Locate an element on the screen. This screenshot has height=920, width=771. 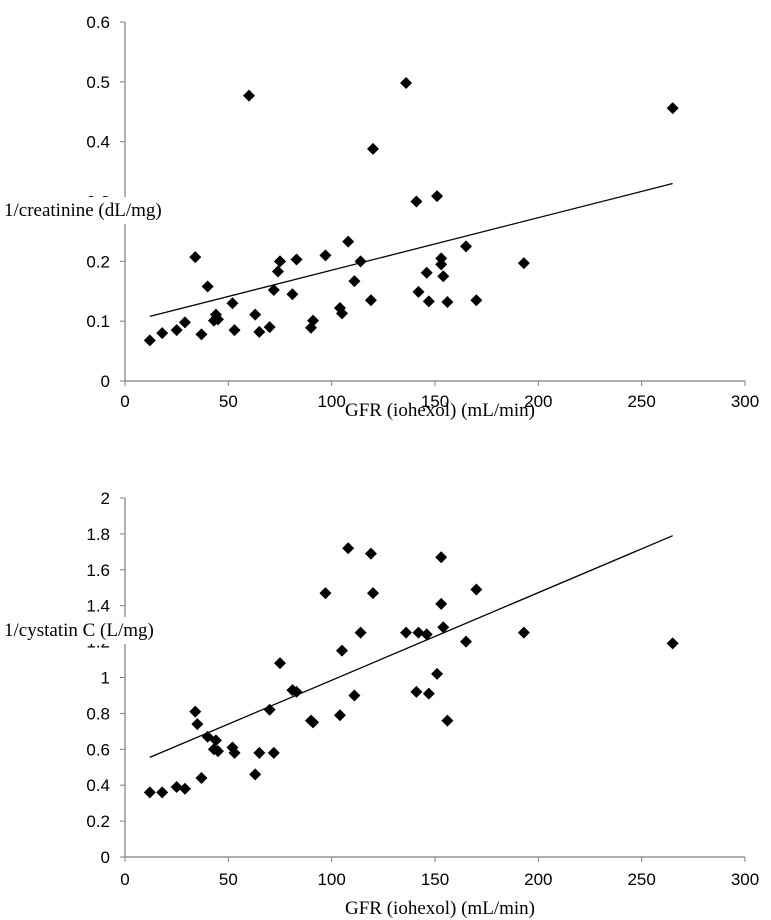
trendline is located at coordinates (411, 250).